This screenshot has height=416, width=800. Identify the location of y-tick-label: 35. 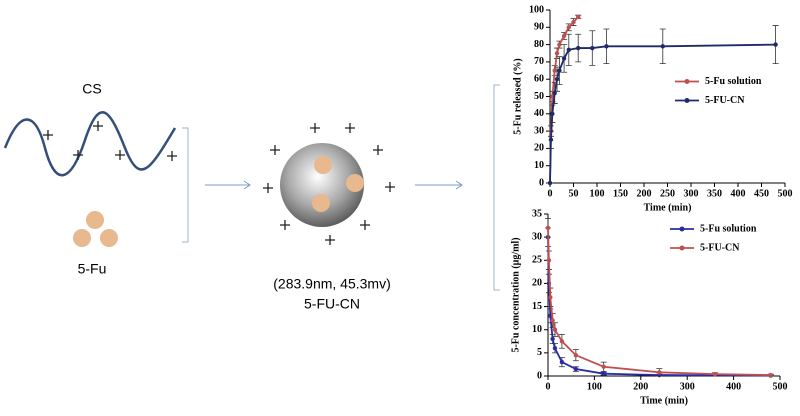
(537, 213).